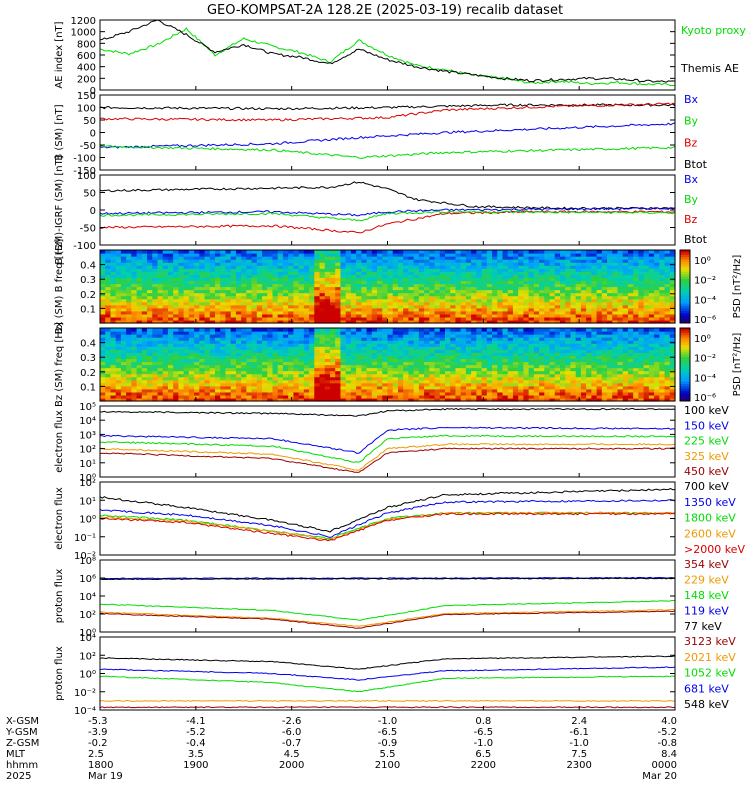  I want to click on y-tick-label: 200, so click(86, 79).